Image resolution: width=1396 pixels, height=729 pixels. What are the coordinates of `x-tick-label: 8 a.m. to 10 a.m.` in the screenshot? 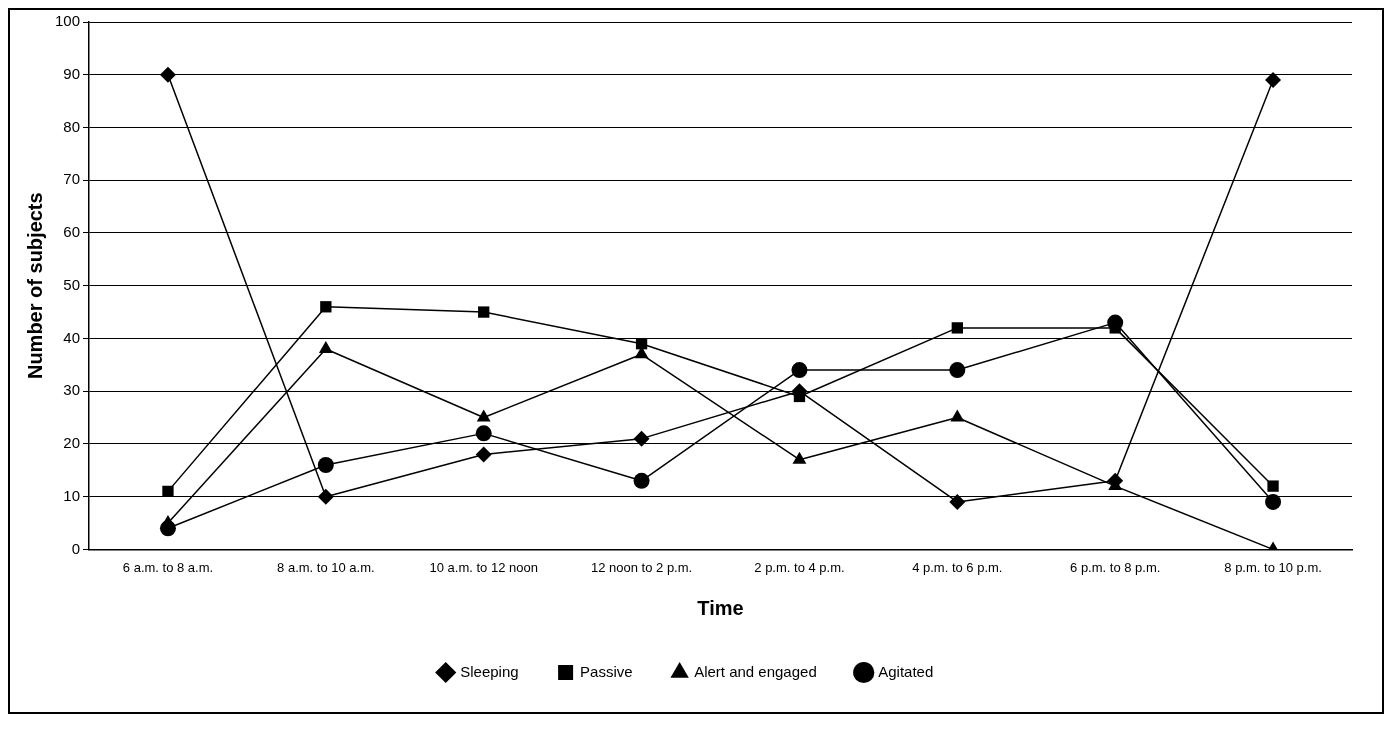 It's located at (326, 567).